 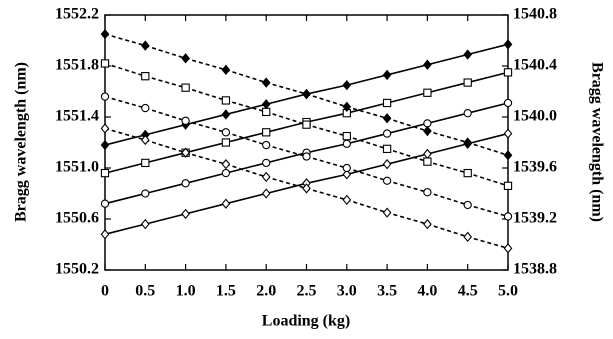 I want to click on y-tick-label: 1552.2, so click(x=77, y=14).